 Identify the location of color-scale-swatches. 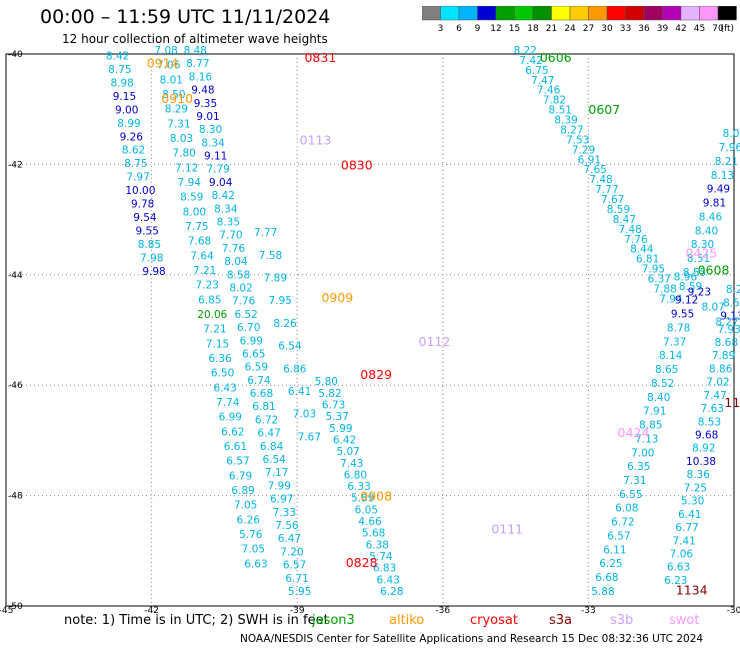
(579, 13).